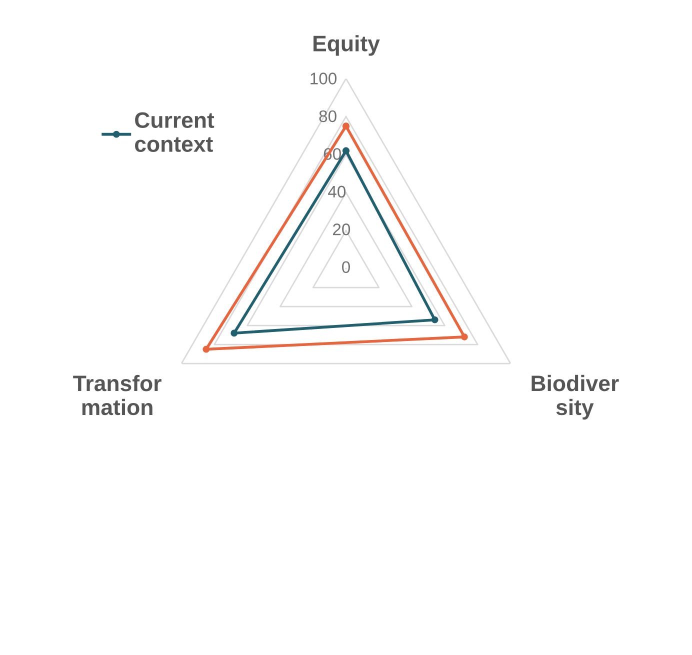 This screenshot has width=692, height=655. I want to click on spoke-label: Equity, so click(347, 45).